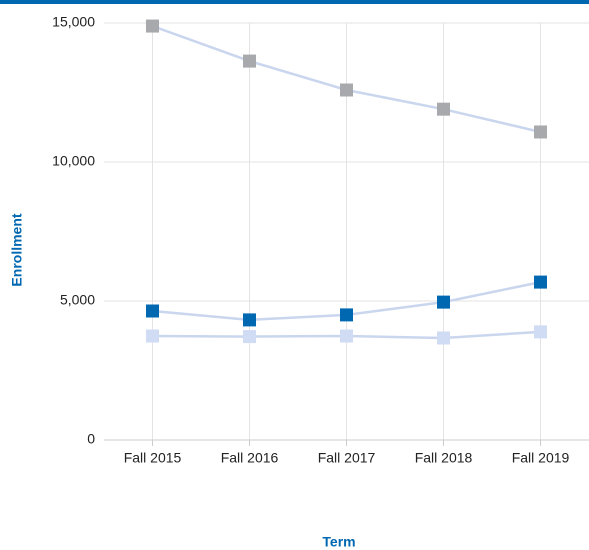 This screenshot has height=550, width=589. I want to click on y-tick-label: 10,000, so click(73, 161).